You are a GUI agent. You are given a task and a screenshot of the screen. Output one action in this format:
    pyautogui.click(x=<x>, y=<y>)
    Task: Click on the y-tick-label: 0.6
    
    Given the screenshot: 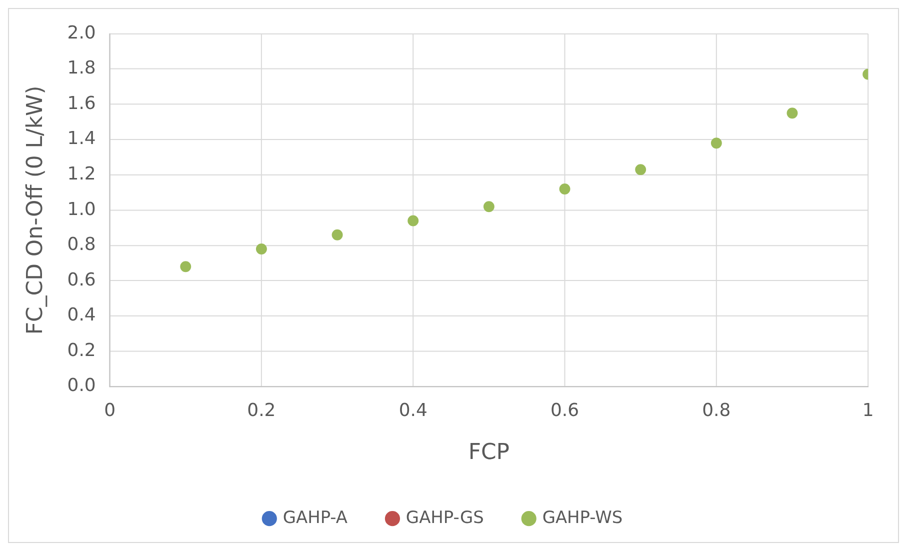 What is the action you would take?
    pyautogui.click(x=81, y=279)
    